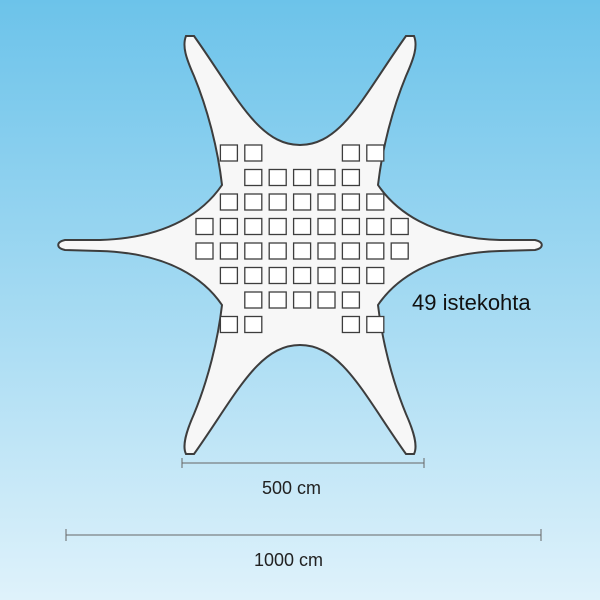 This screenshot has height=600, width=600. What do you see at coordinates (292, 488) in the screenshot?
I see `dimension-label-500: 500 cm` at bounding box center [292, 488].